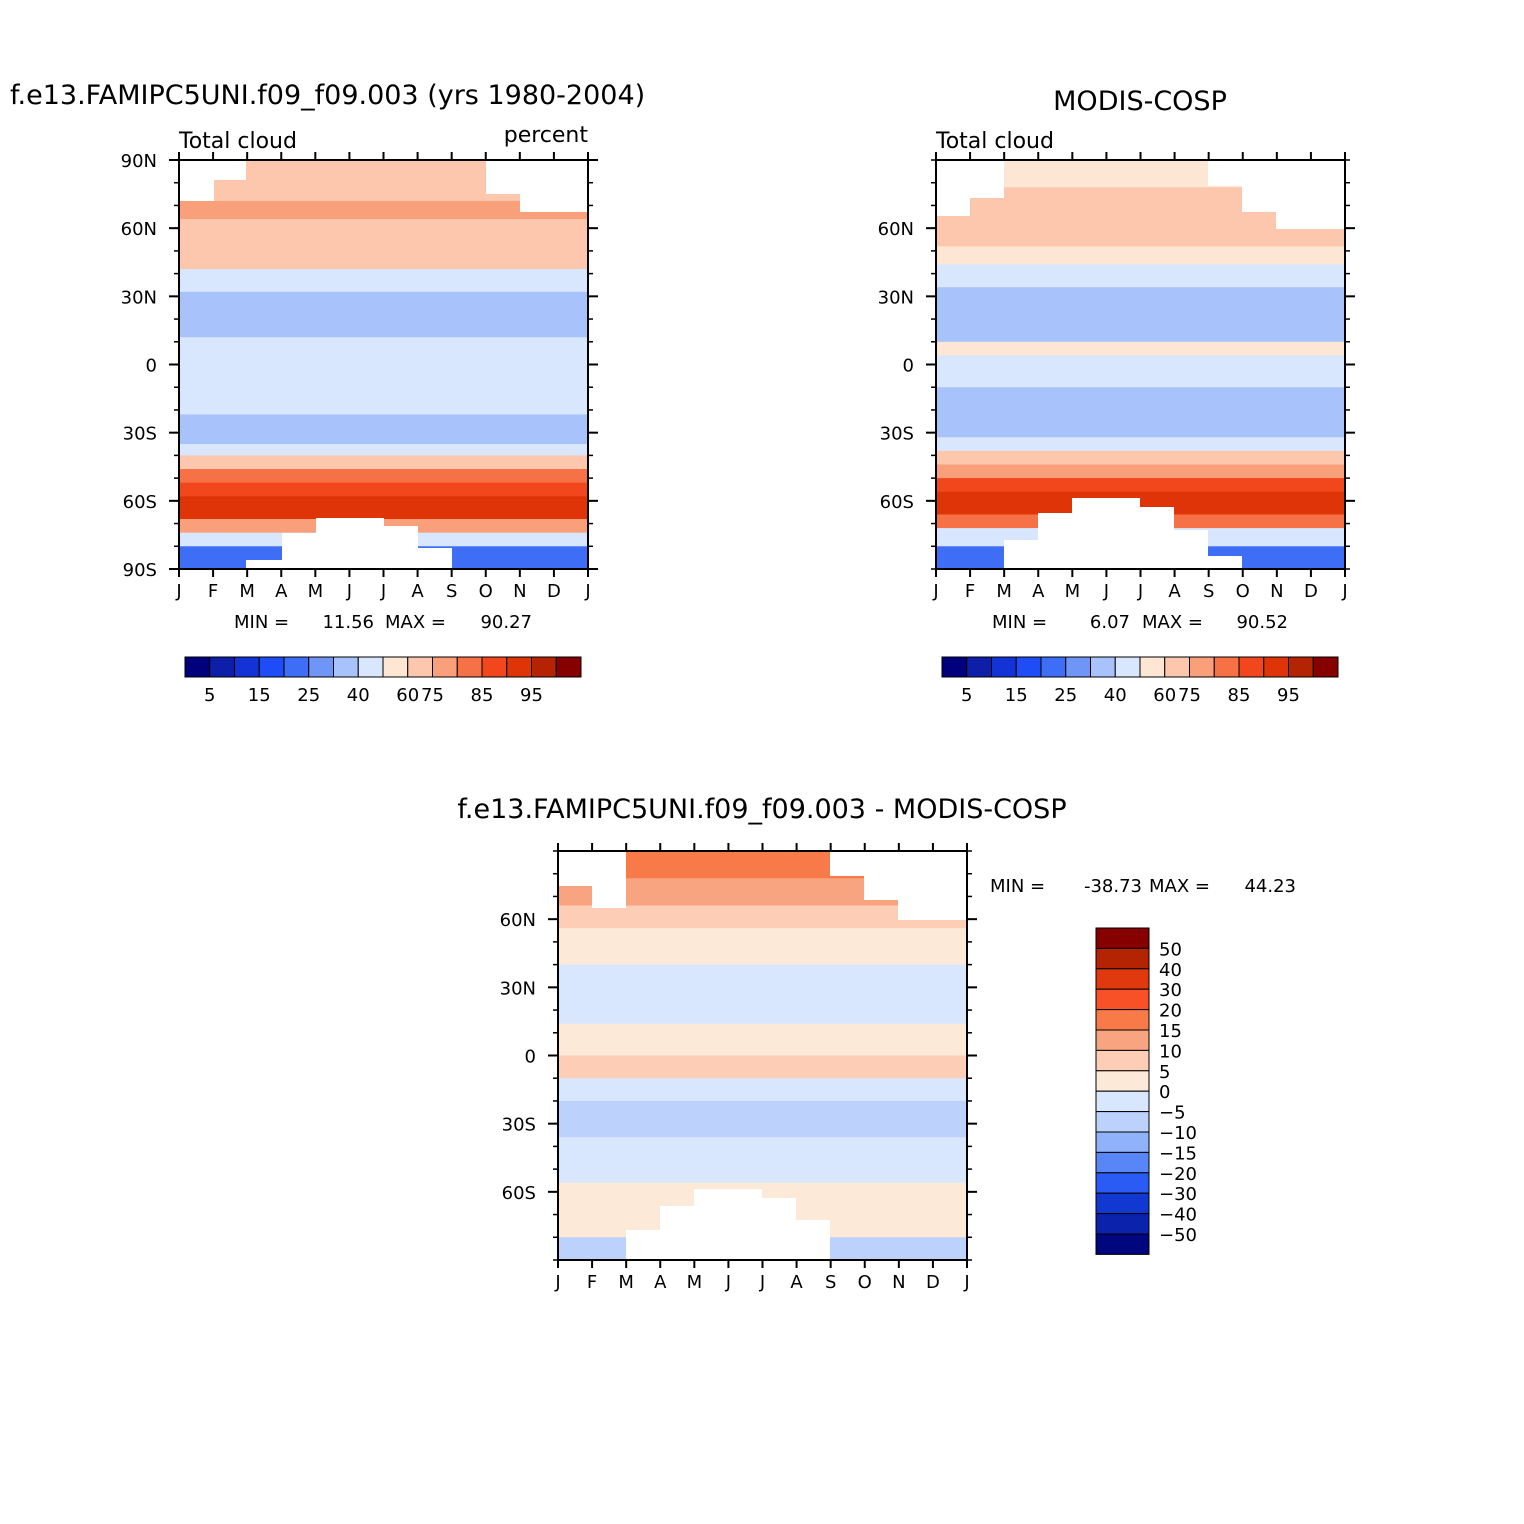 This screenshot has height=1524, width=1524. What do you see at coordinates (518, 920) in the screenshot?
I see `panel3-ytick-label-0: 60N` at bounding box center [518, 920].